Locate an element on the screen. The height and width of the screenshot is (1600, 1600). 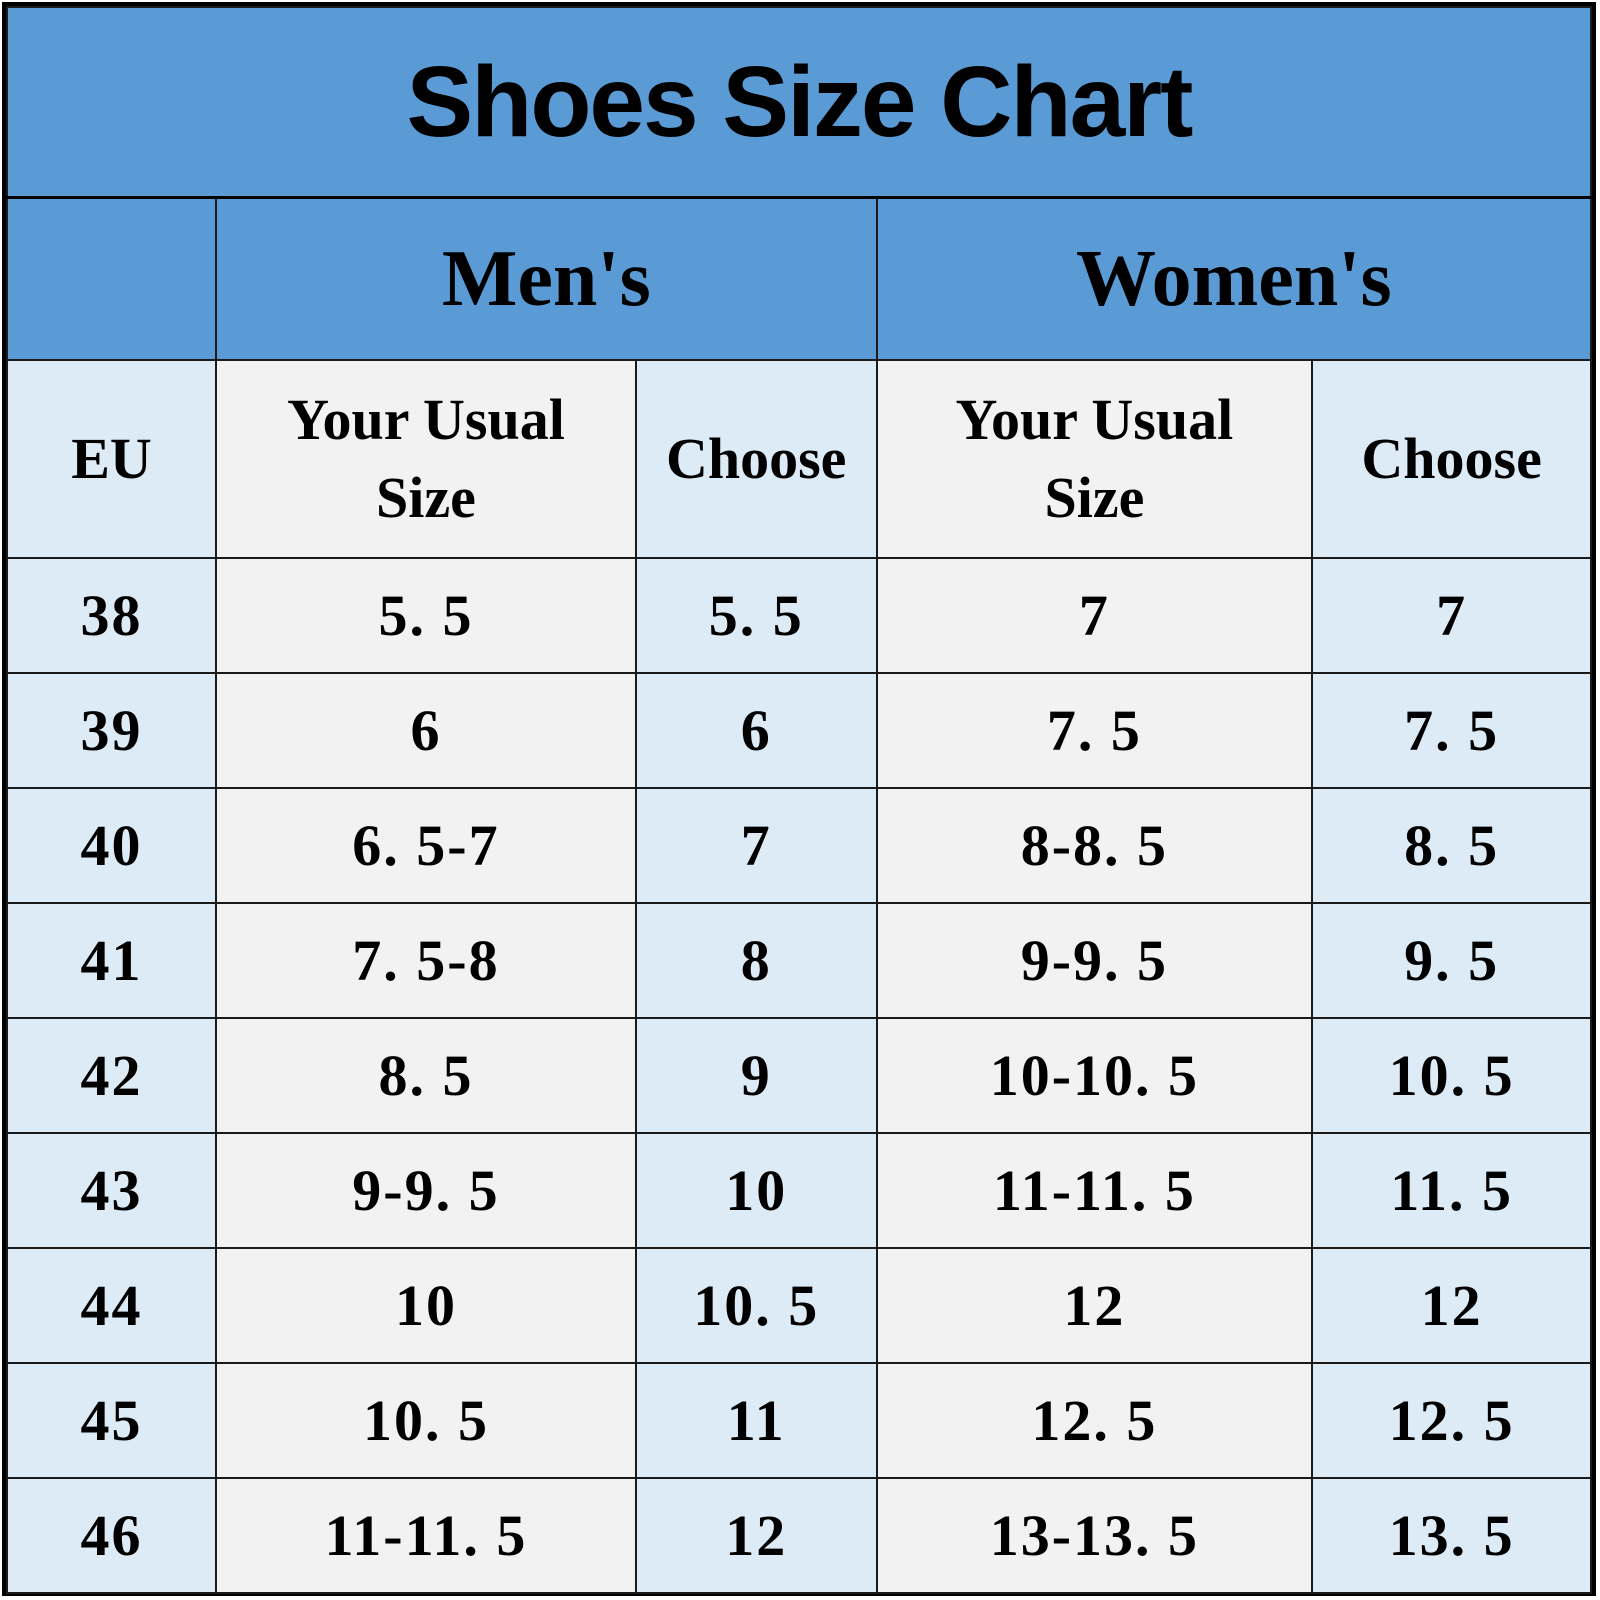
table-row: 44 10 10. 5 12 12 is located at coordinates (798, 1305).